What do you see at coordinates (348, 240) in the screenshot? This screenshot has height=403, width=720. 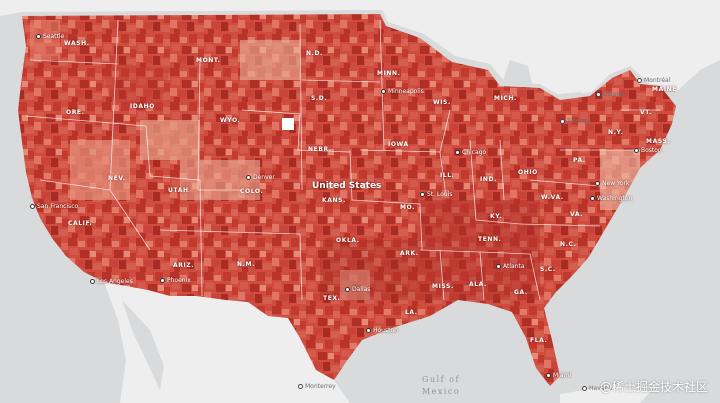 I see `state-label-okla: OKLA.` at bounding box center [348, 240].